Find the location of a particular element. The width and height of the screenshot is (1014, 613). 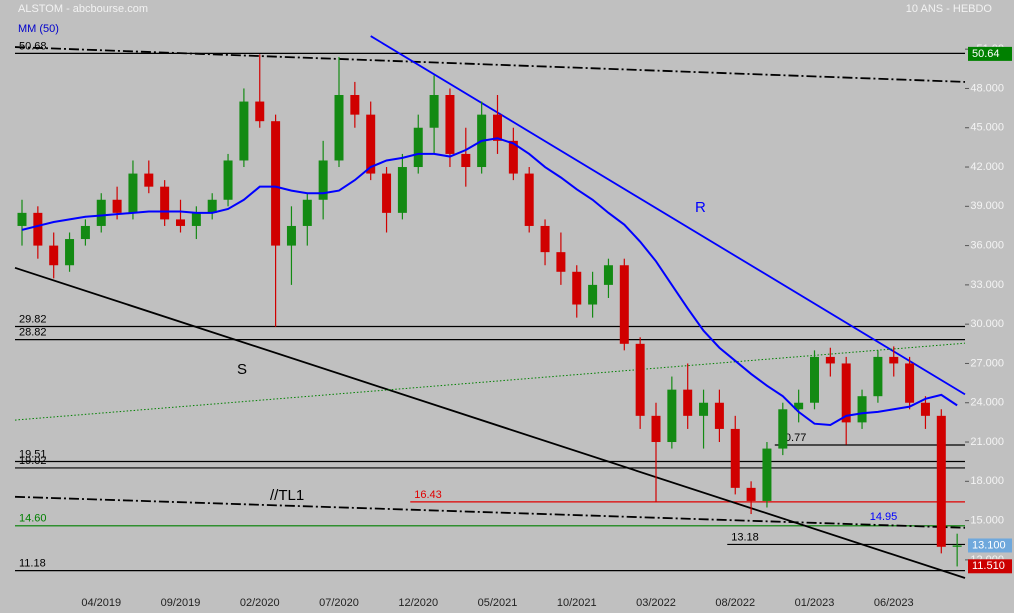

y-tick-label: 39.000 is located at coordinates (987, 206).